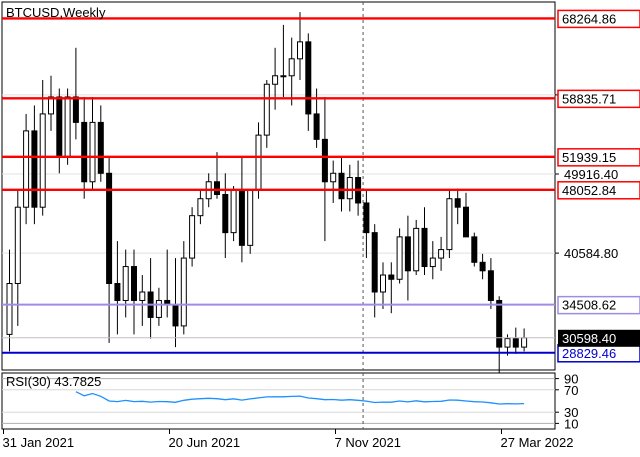 The height and width of the screenshot is (457, 640). I want to click on chart-title: BTCUSD,Weekly, so click(56, 12).